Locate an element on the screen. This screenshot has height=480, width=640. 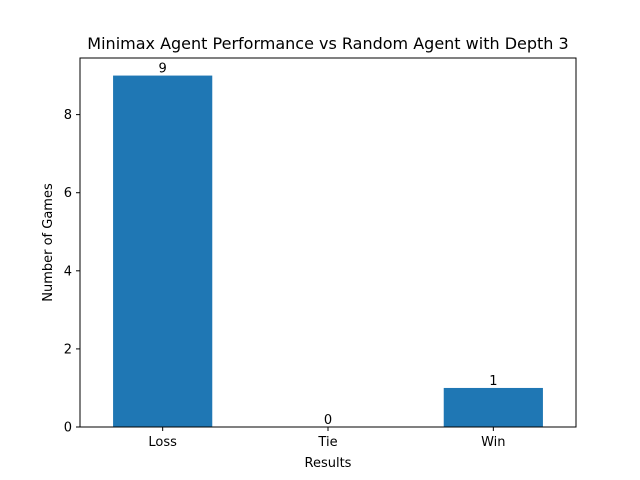
y-tick-label-4: 4 is located at coordinates (68, 271).